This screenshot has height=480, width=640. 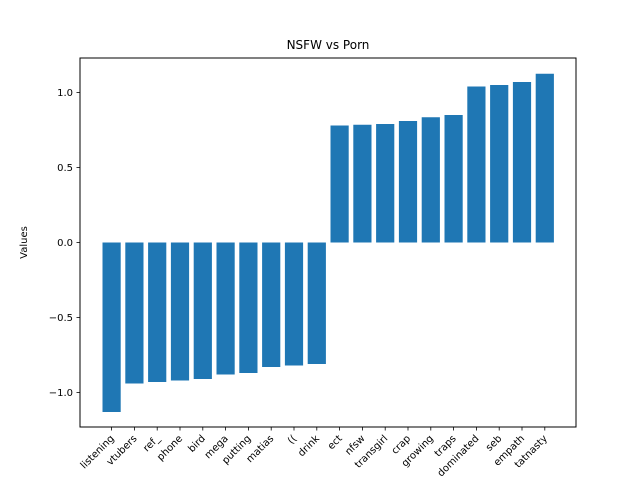 I want to click on bar-ect, so click(x=339, y=184).